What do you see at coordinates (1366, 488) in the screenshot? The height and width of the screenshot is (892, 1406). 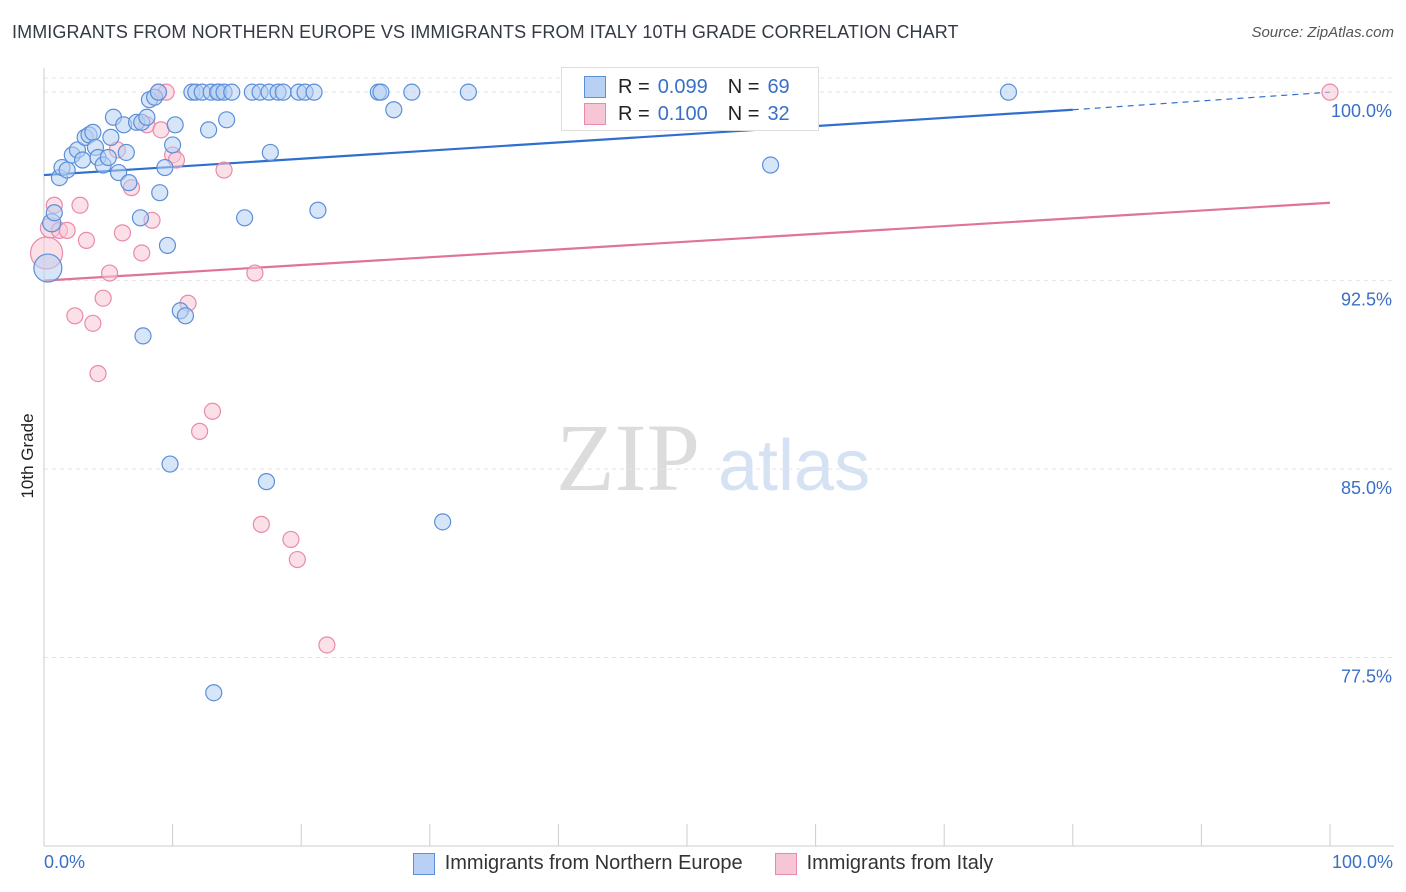 I see `y-tick-label: 85.0%` at bounding box center [1366, 488].